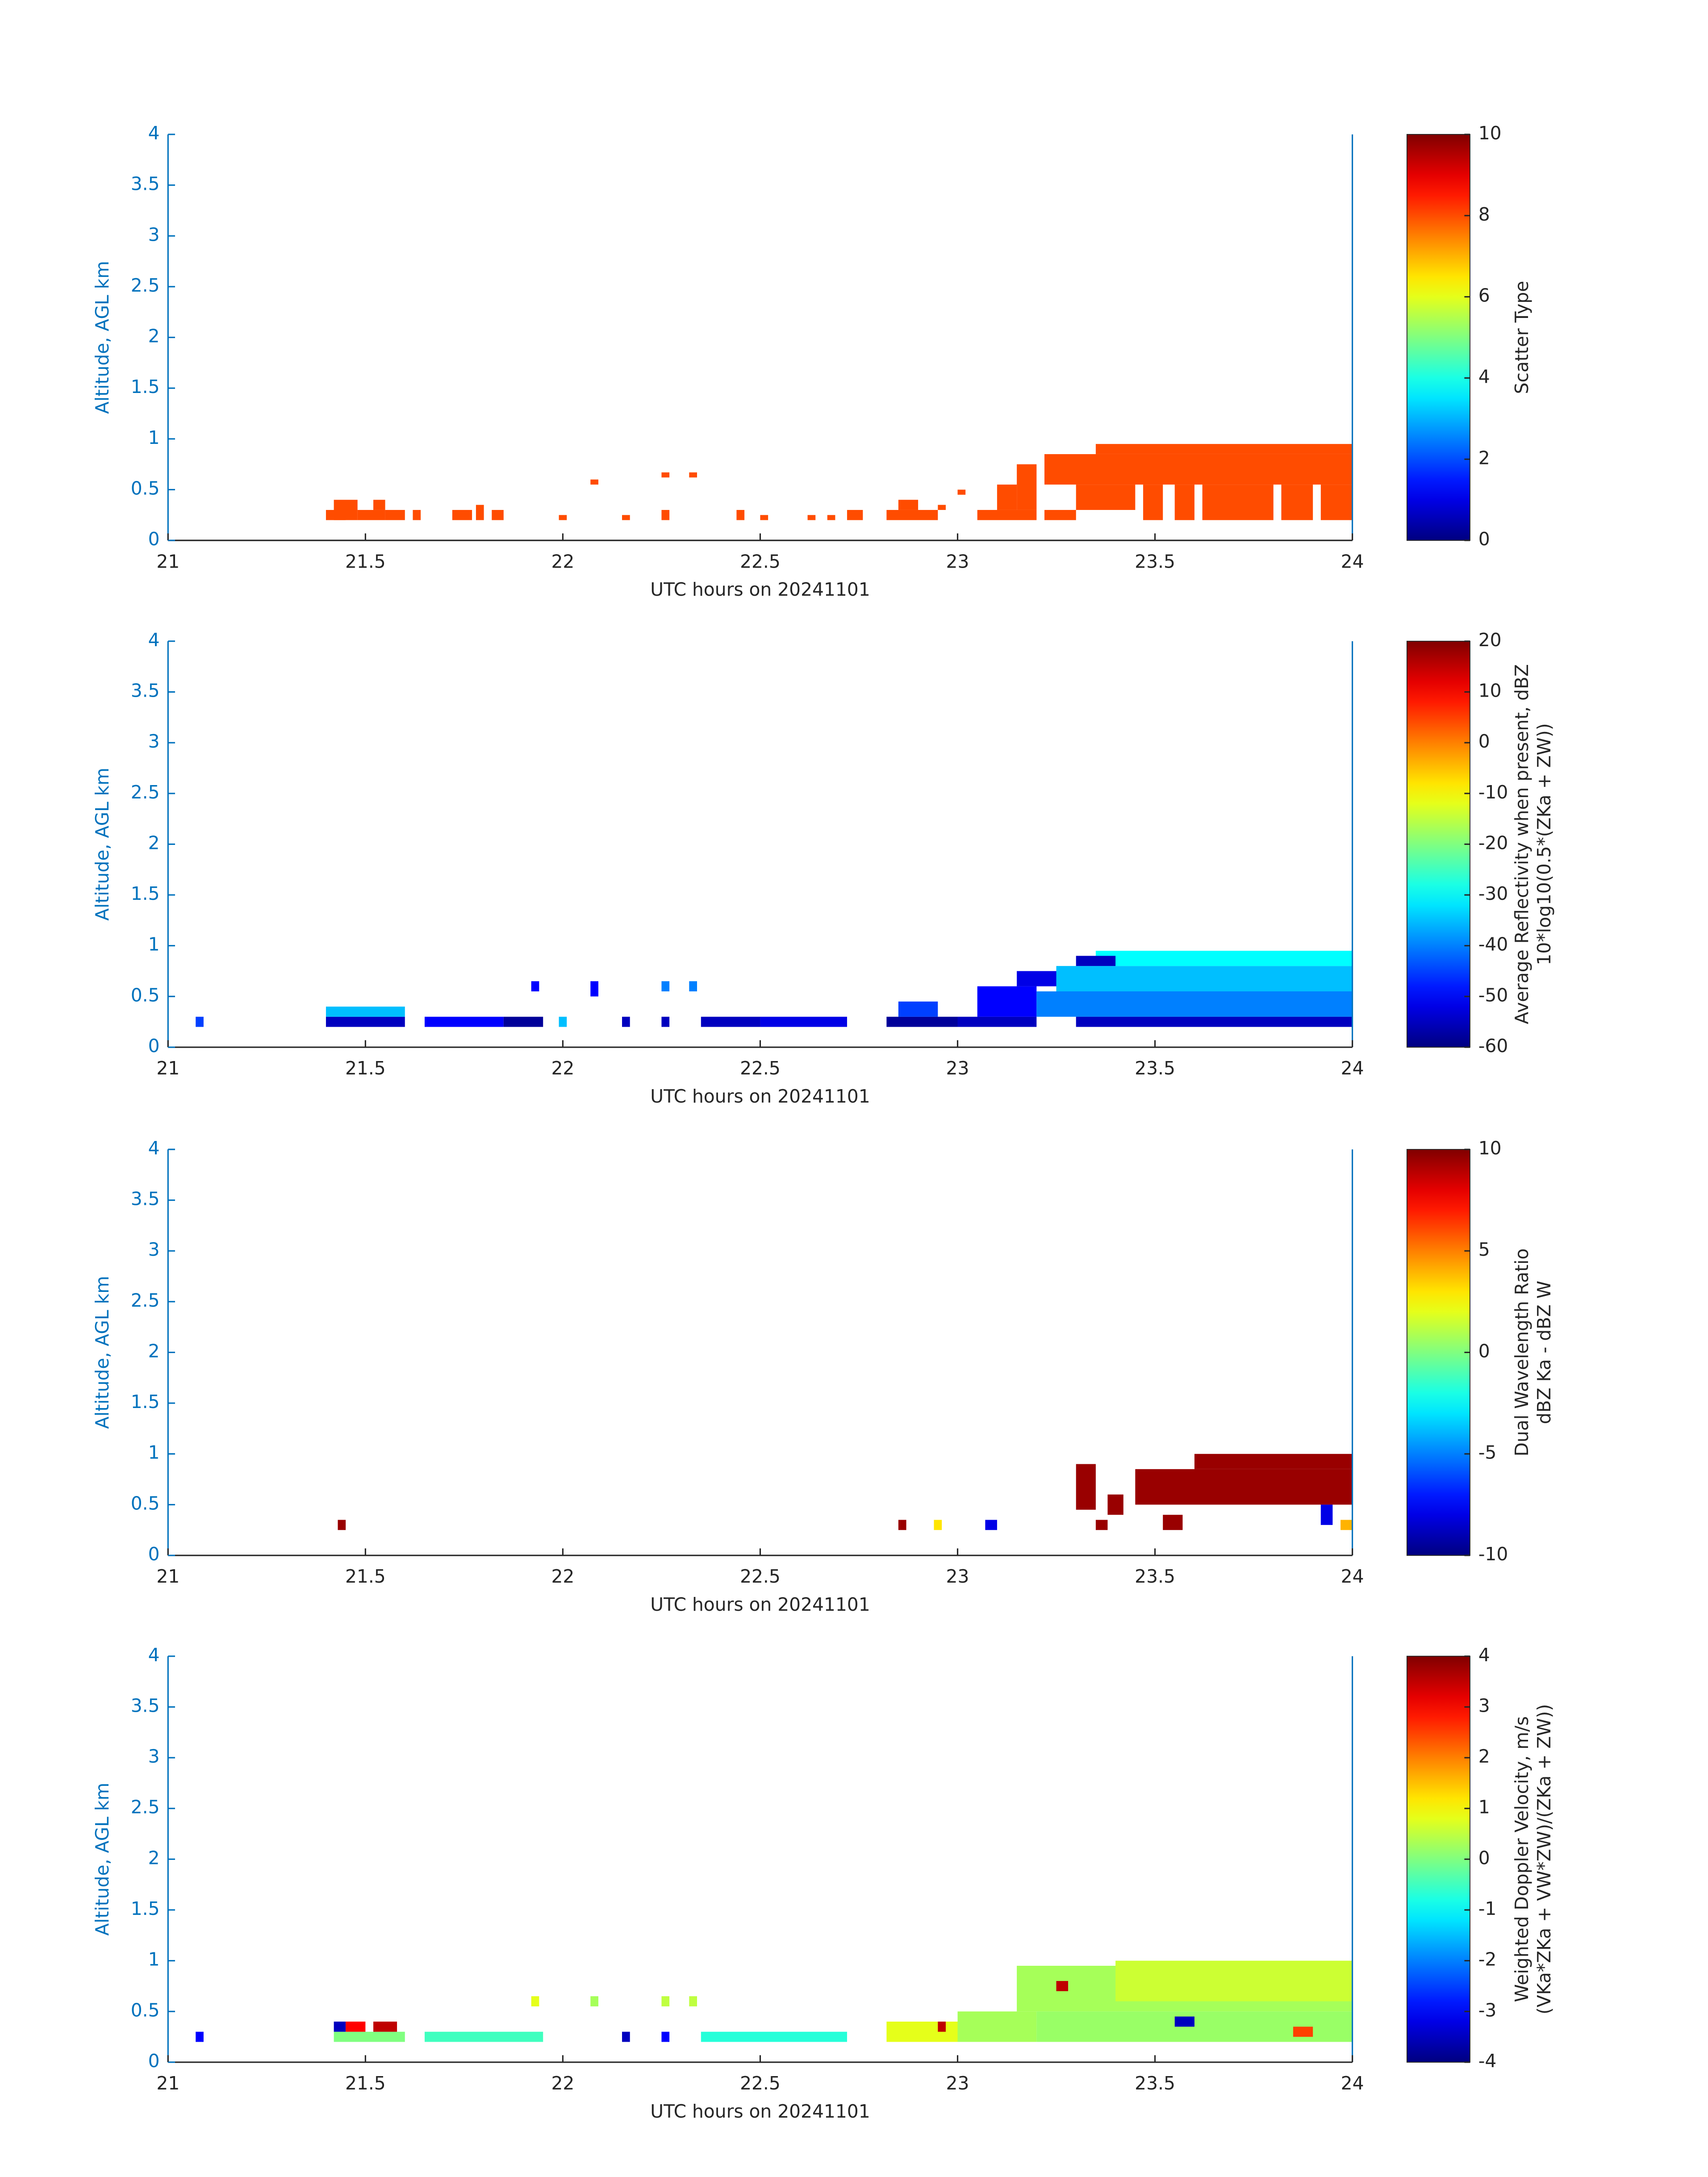 The image size is (1708, 2177). What do you see at coordinates (1493, 995) in the screenshot?
I see `colorbar-tick-label: -50` at bounding box center [1493, 995].